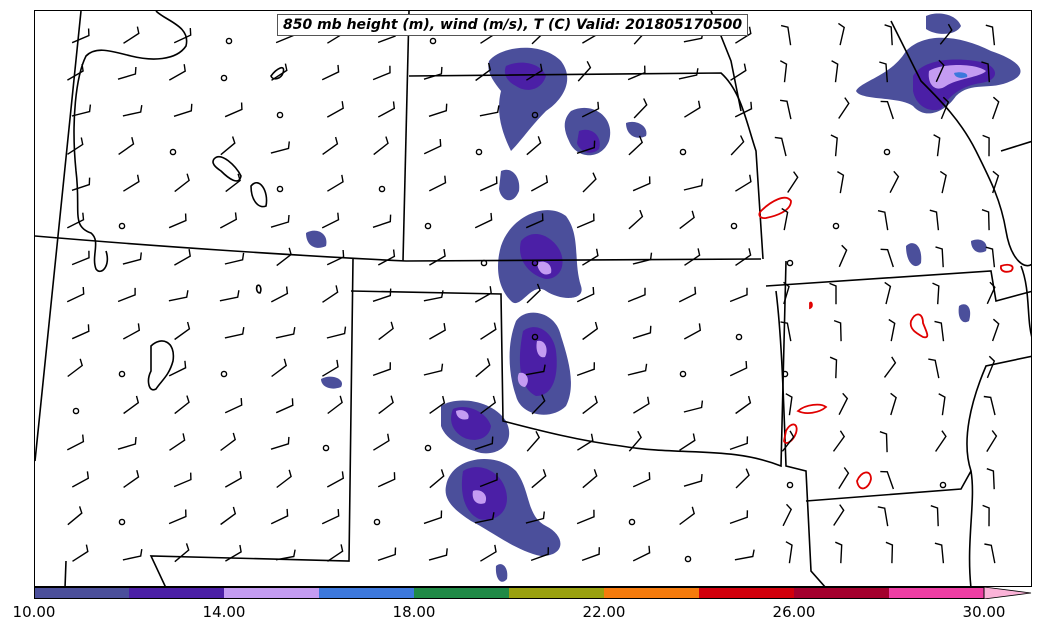 This screenshot has height=633, width=1041. Describe the element at coordinates (842, 593) in the screenshot. I see `colorbar-segment` at that location.